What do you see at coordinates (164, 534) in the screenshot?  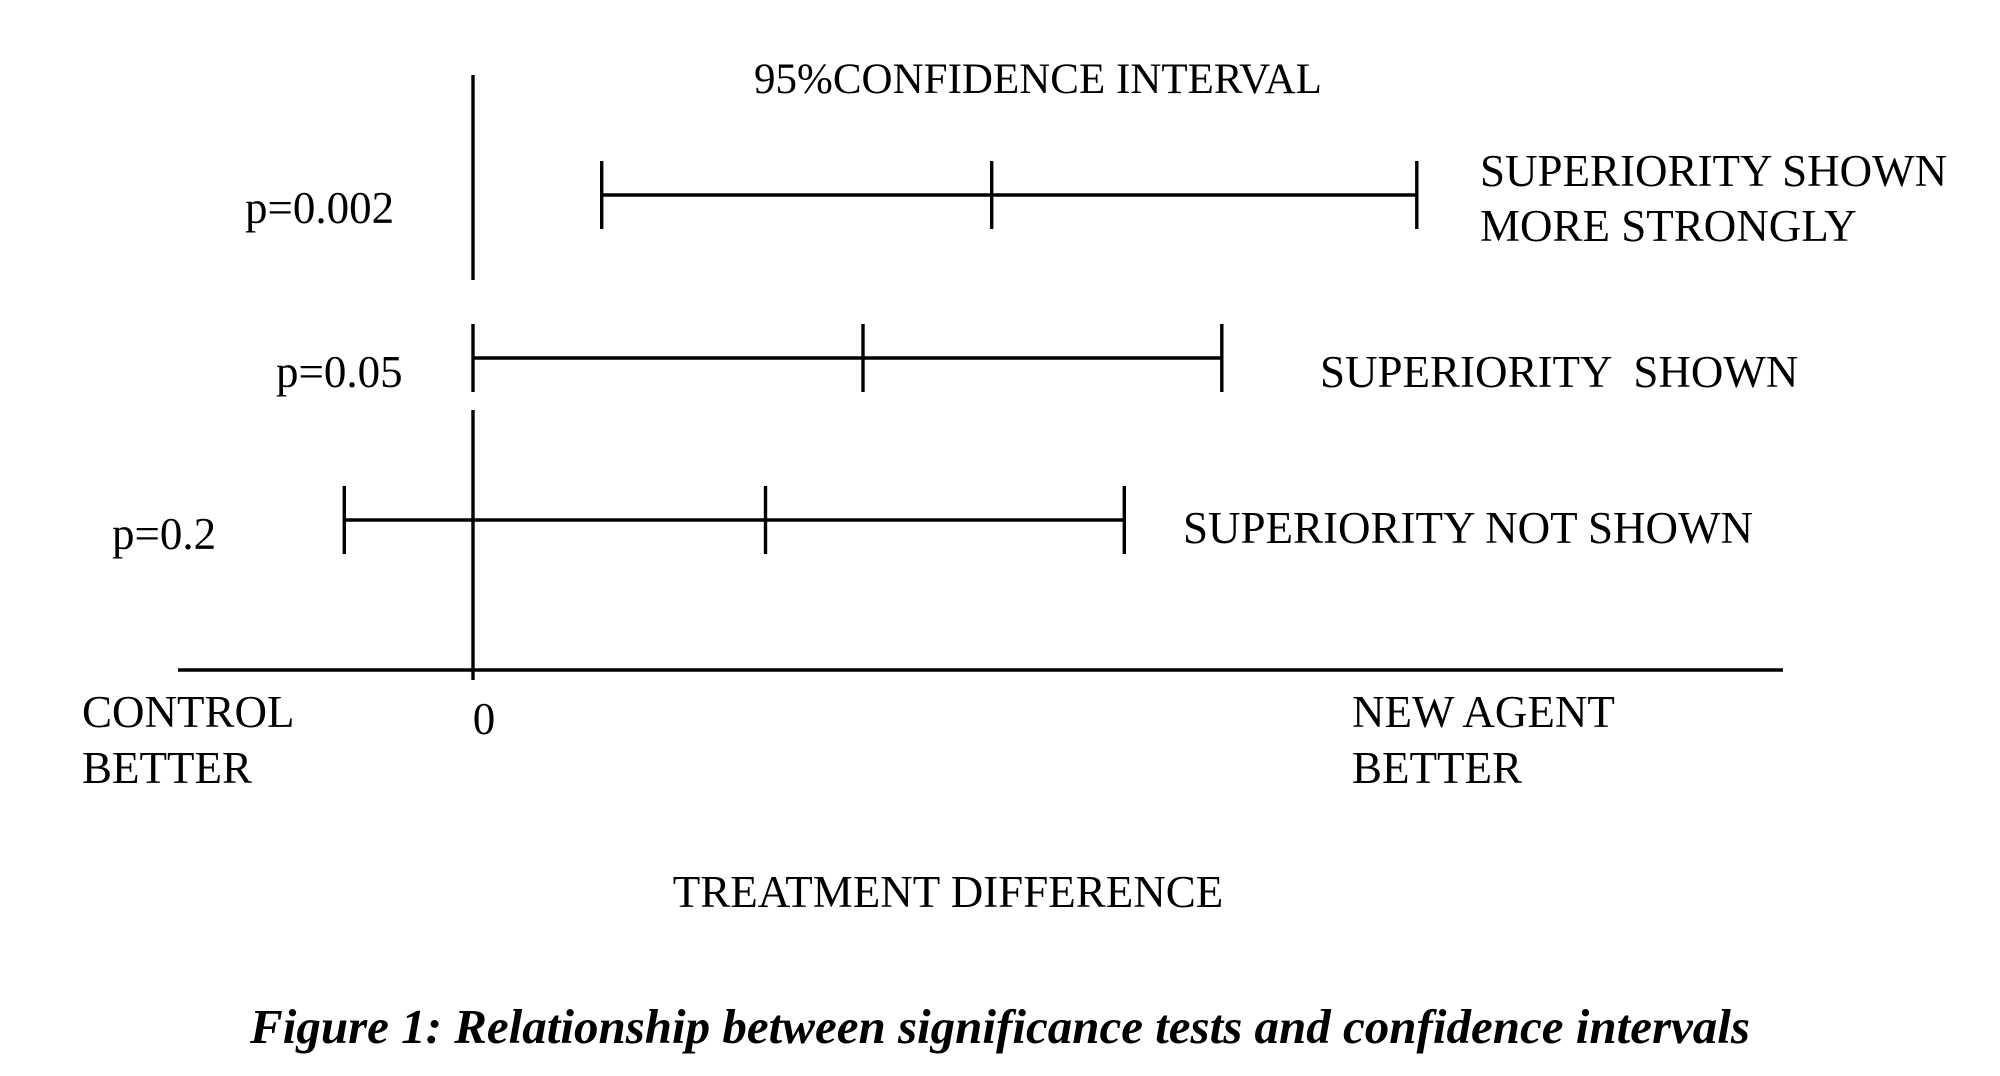 I see `p-value-label: p=0.2` at bounding box center [164, 534].